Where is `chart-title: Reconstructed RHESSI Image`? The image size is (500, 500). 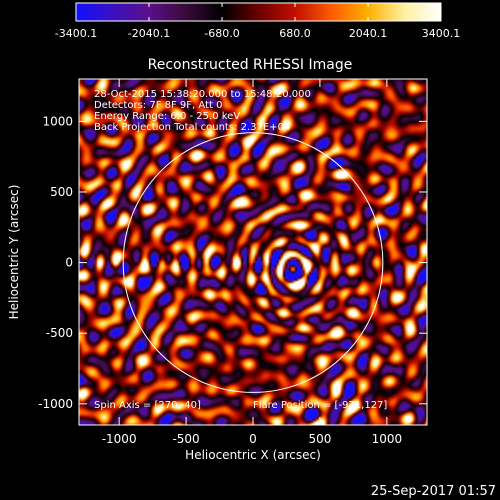
chart-title: Reconstructed RHESSI Image is located at coordinates (250, 65).